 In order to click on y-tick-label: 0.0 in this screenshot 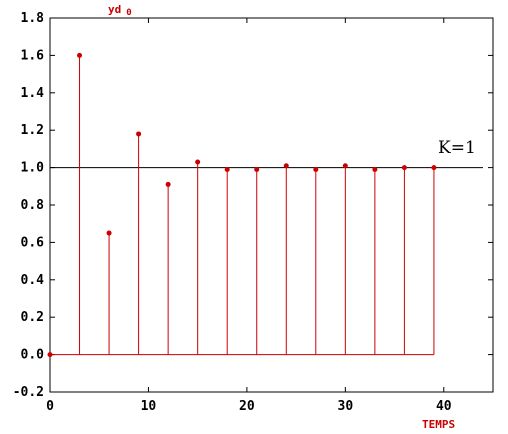, I will do `click(33, 355)`.